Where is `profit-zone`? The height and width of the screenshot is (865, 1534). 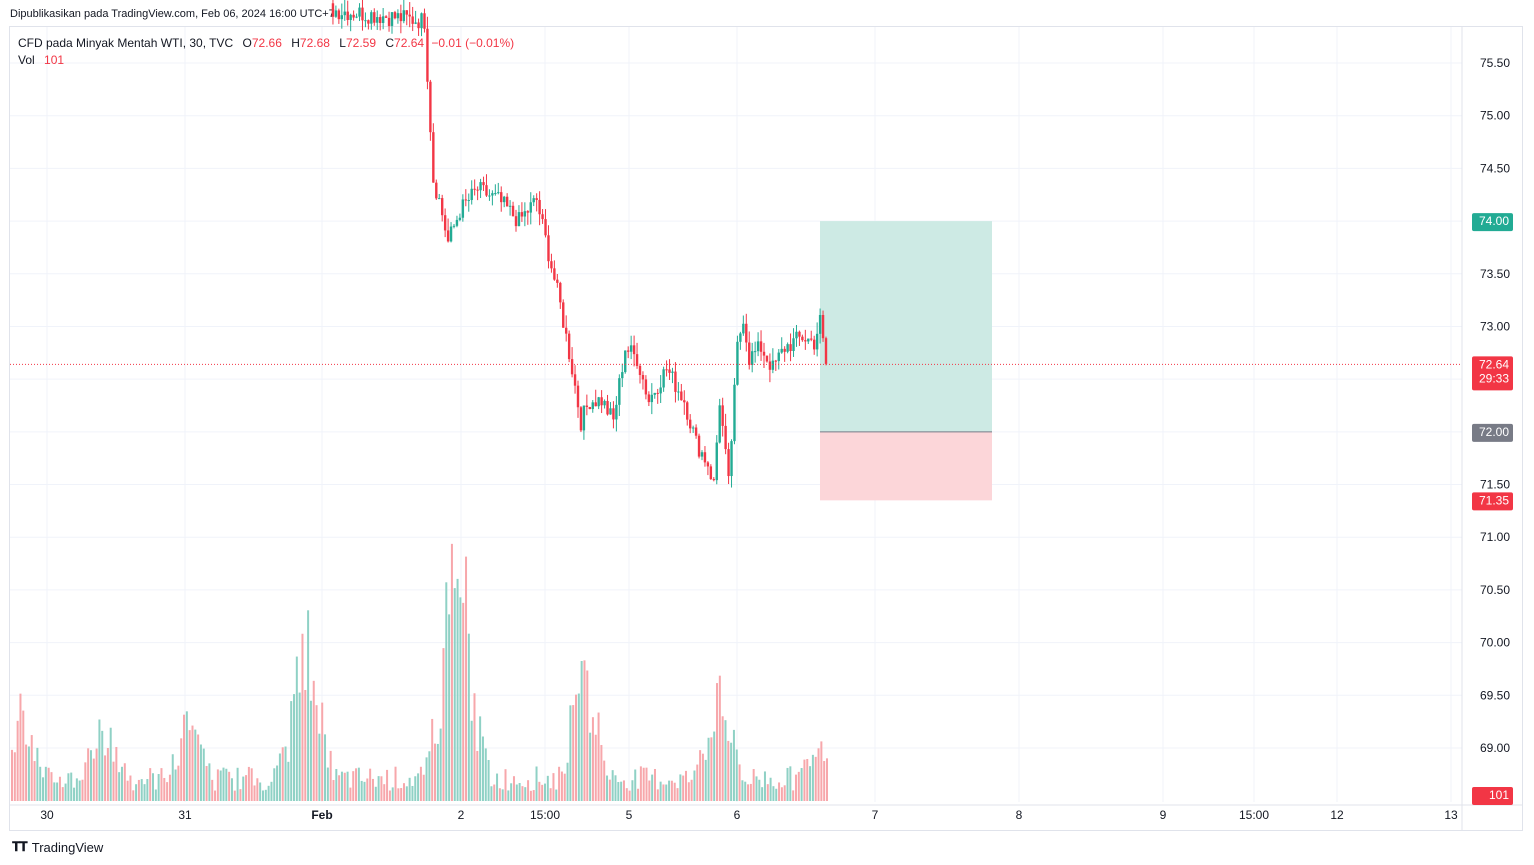 profit-zone is located at coordinates (906, 326).